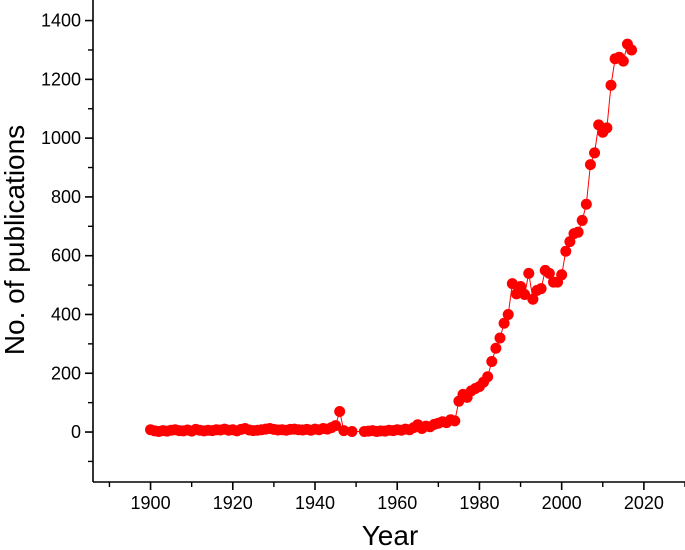 The image size is (685, 550). Describe the element at coordinates (76, 432) in the screenshot. I see `y-tick-label: 0` at that location.